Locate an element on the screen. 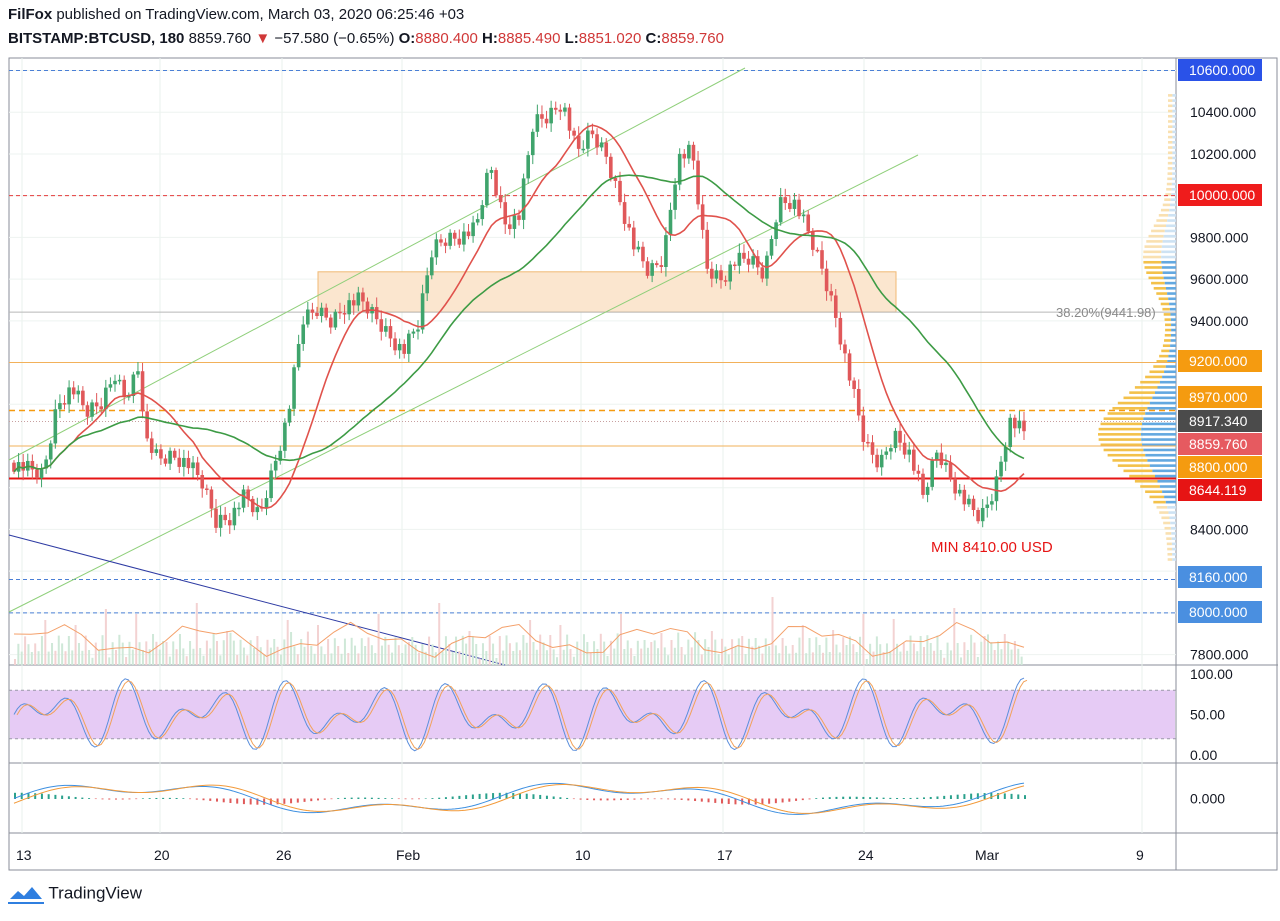  symbol-name: BITSTAMP:BTCUSD, 180 is located at coordinates (96, 38).